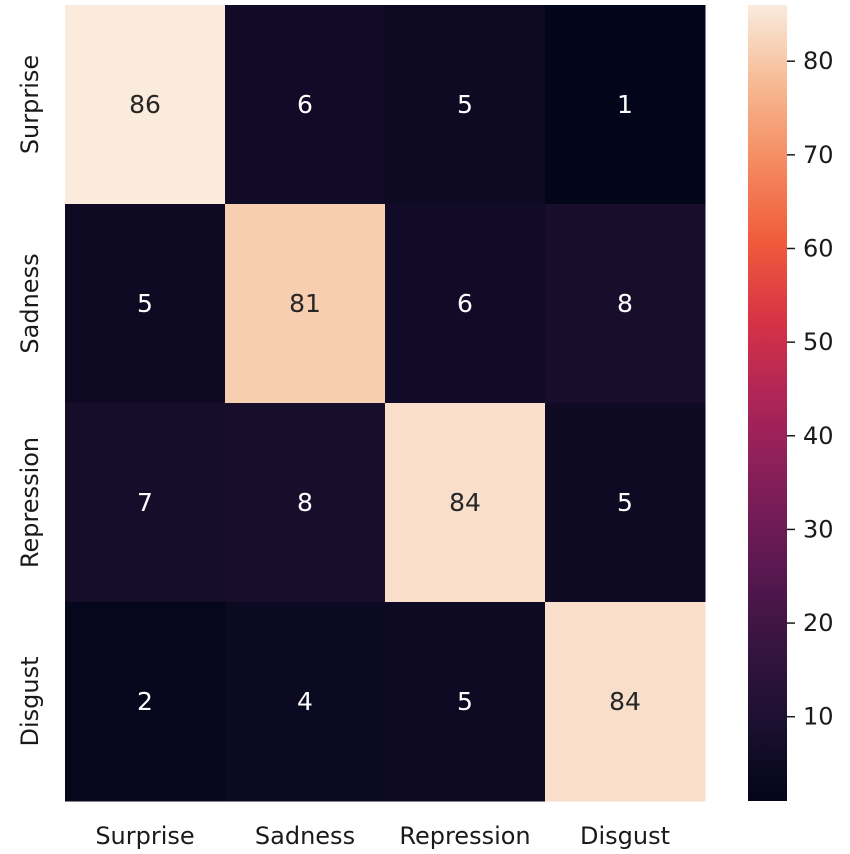 The image size is (850, 854). What do you see at coordinates (30, 303) in the screenshot?
I see `y-tick-label: Sadness` at bounding box center [30, 303].